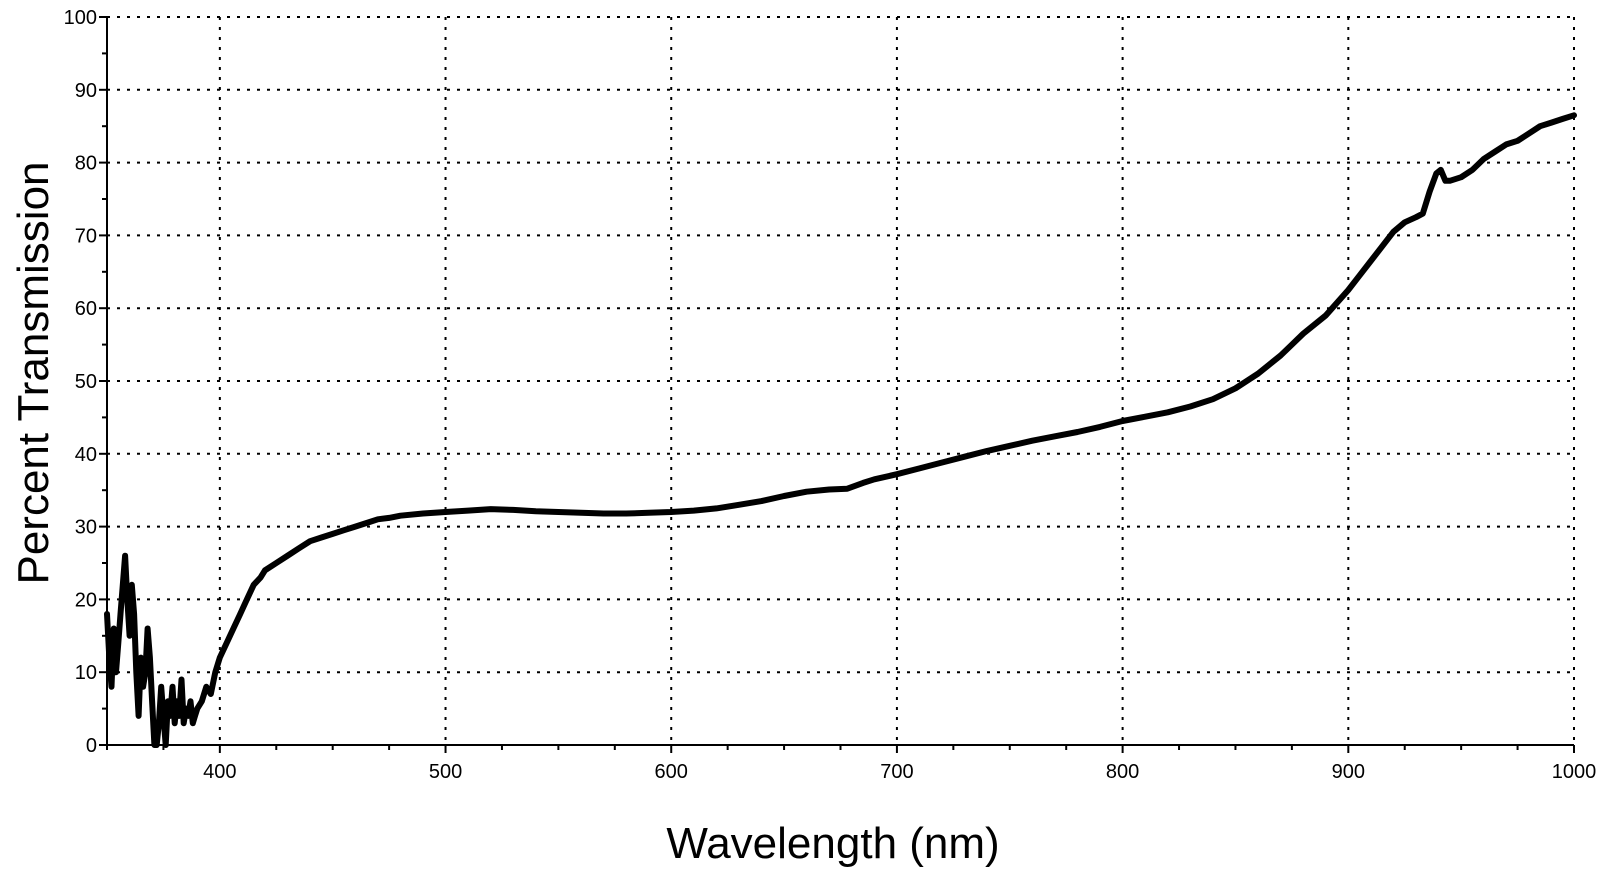  Describe the element at coordinates (1348, 772) in the screenshot. I see `x-tick-label: 900` at that location.